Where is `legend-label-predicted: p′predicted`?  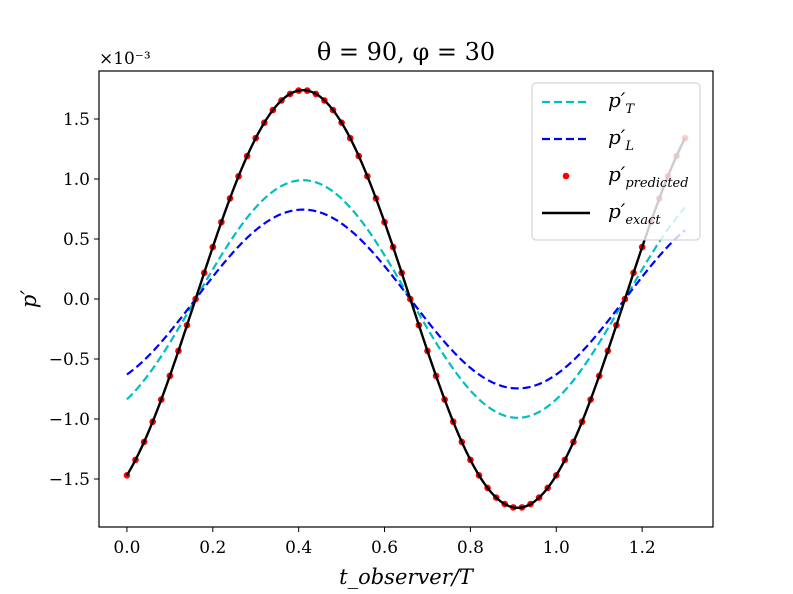
legend-label-predicted: p′predicted is located at coordinates (648, 176).